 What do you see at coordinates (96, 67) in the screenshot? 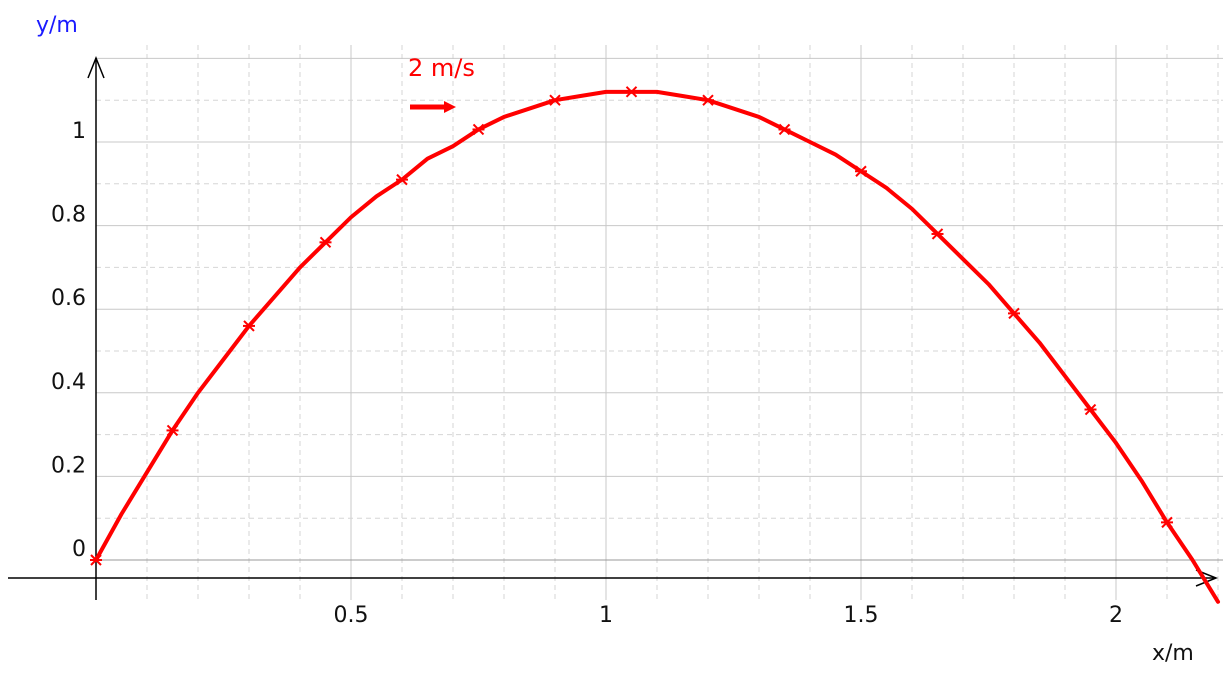
I see `y-axis-arrow-icon` at bounding box center [96, 67].